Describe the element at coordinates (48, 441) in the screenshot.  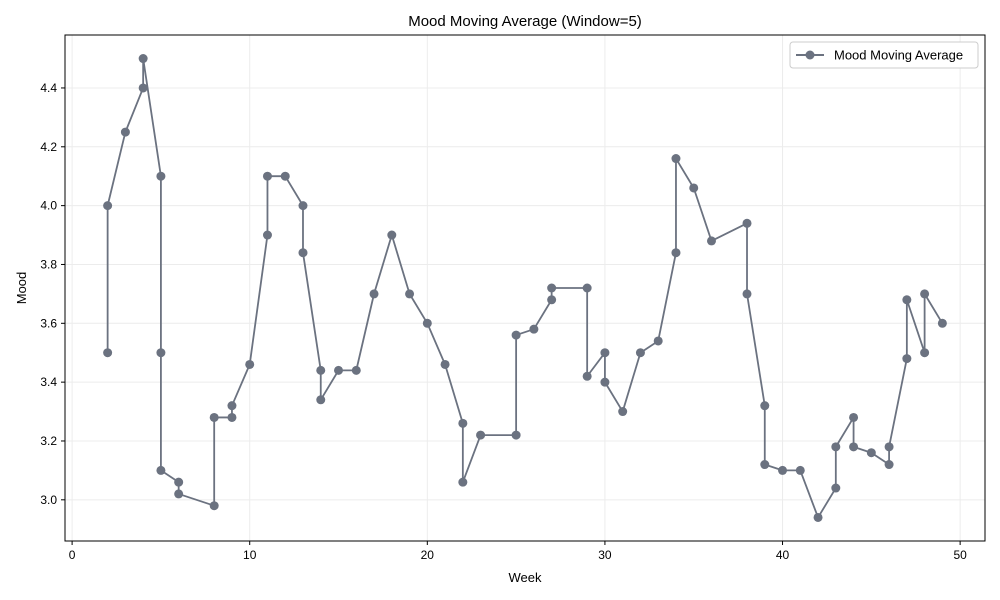
I see `y-tick-label: 3.2` at that location.